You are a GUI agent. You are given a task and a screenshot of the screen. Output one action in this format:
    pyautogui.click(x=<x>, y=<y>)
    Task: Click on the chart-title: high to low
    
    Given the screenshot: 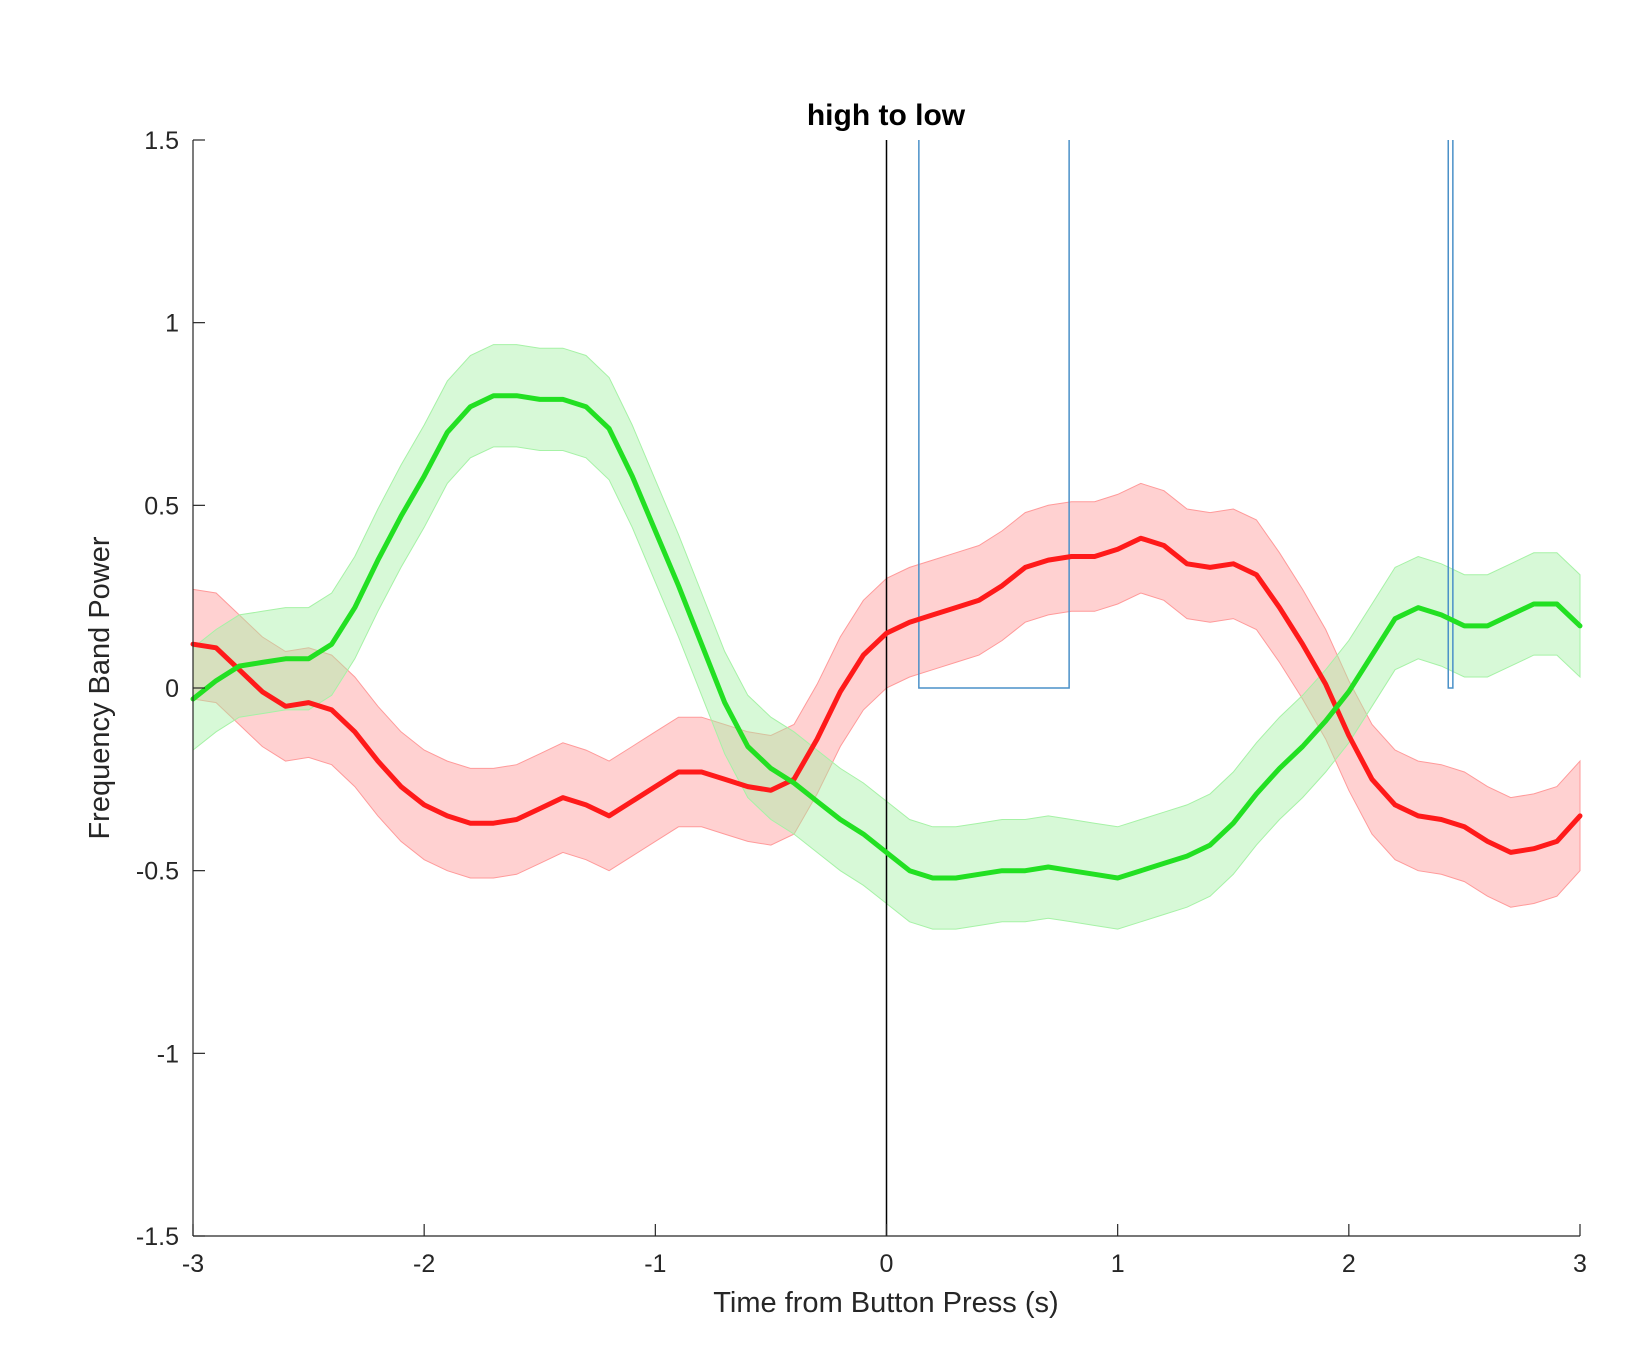 What is the action you would take?
    pyautogui.click(x=886, y=115)
    